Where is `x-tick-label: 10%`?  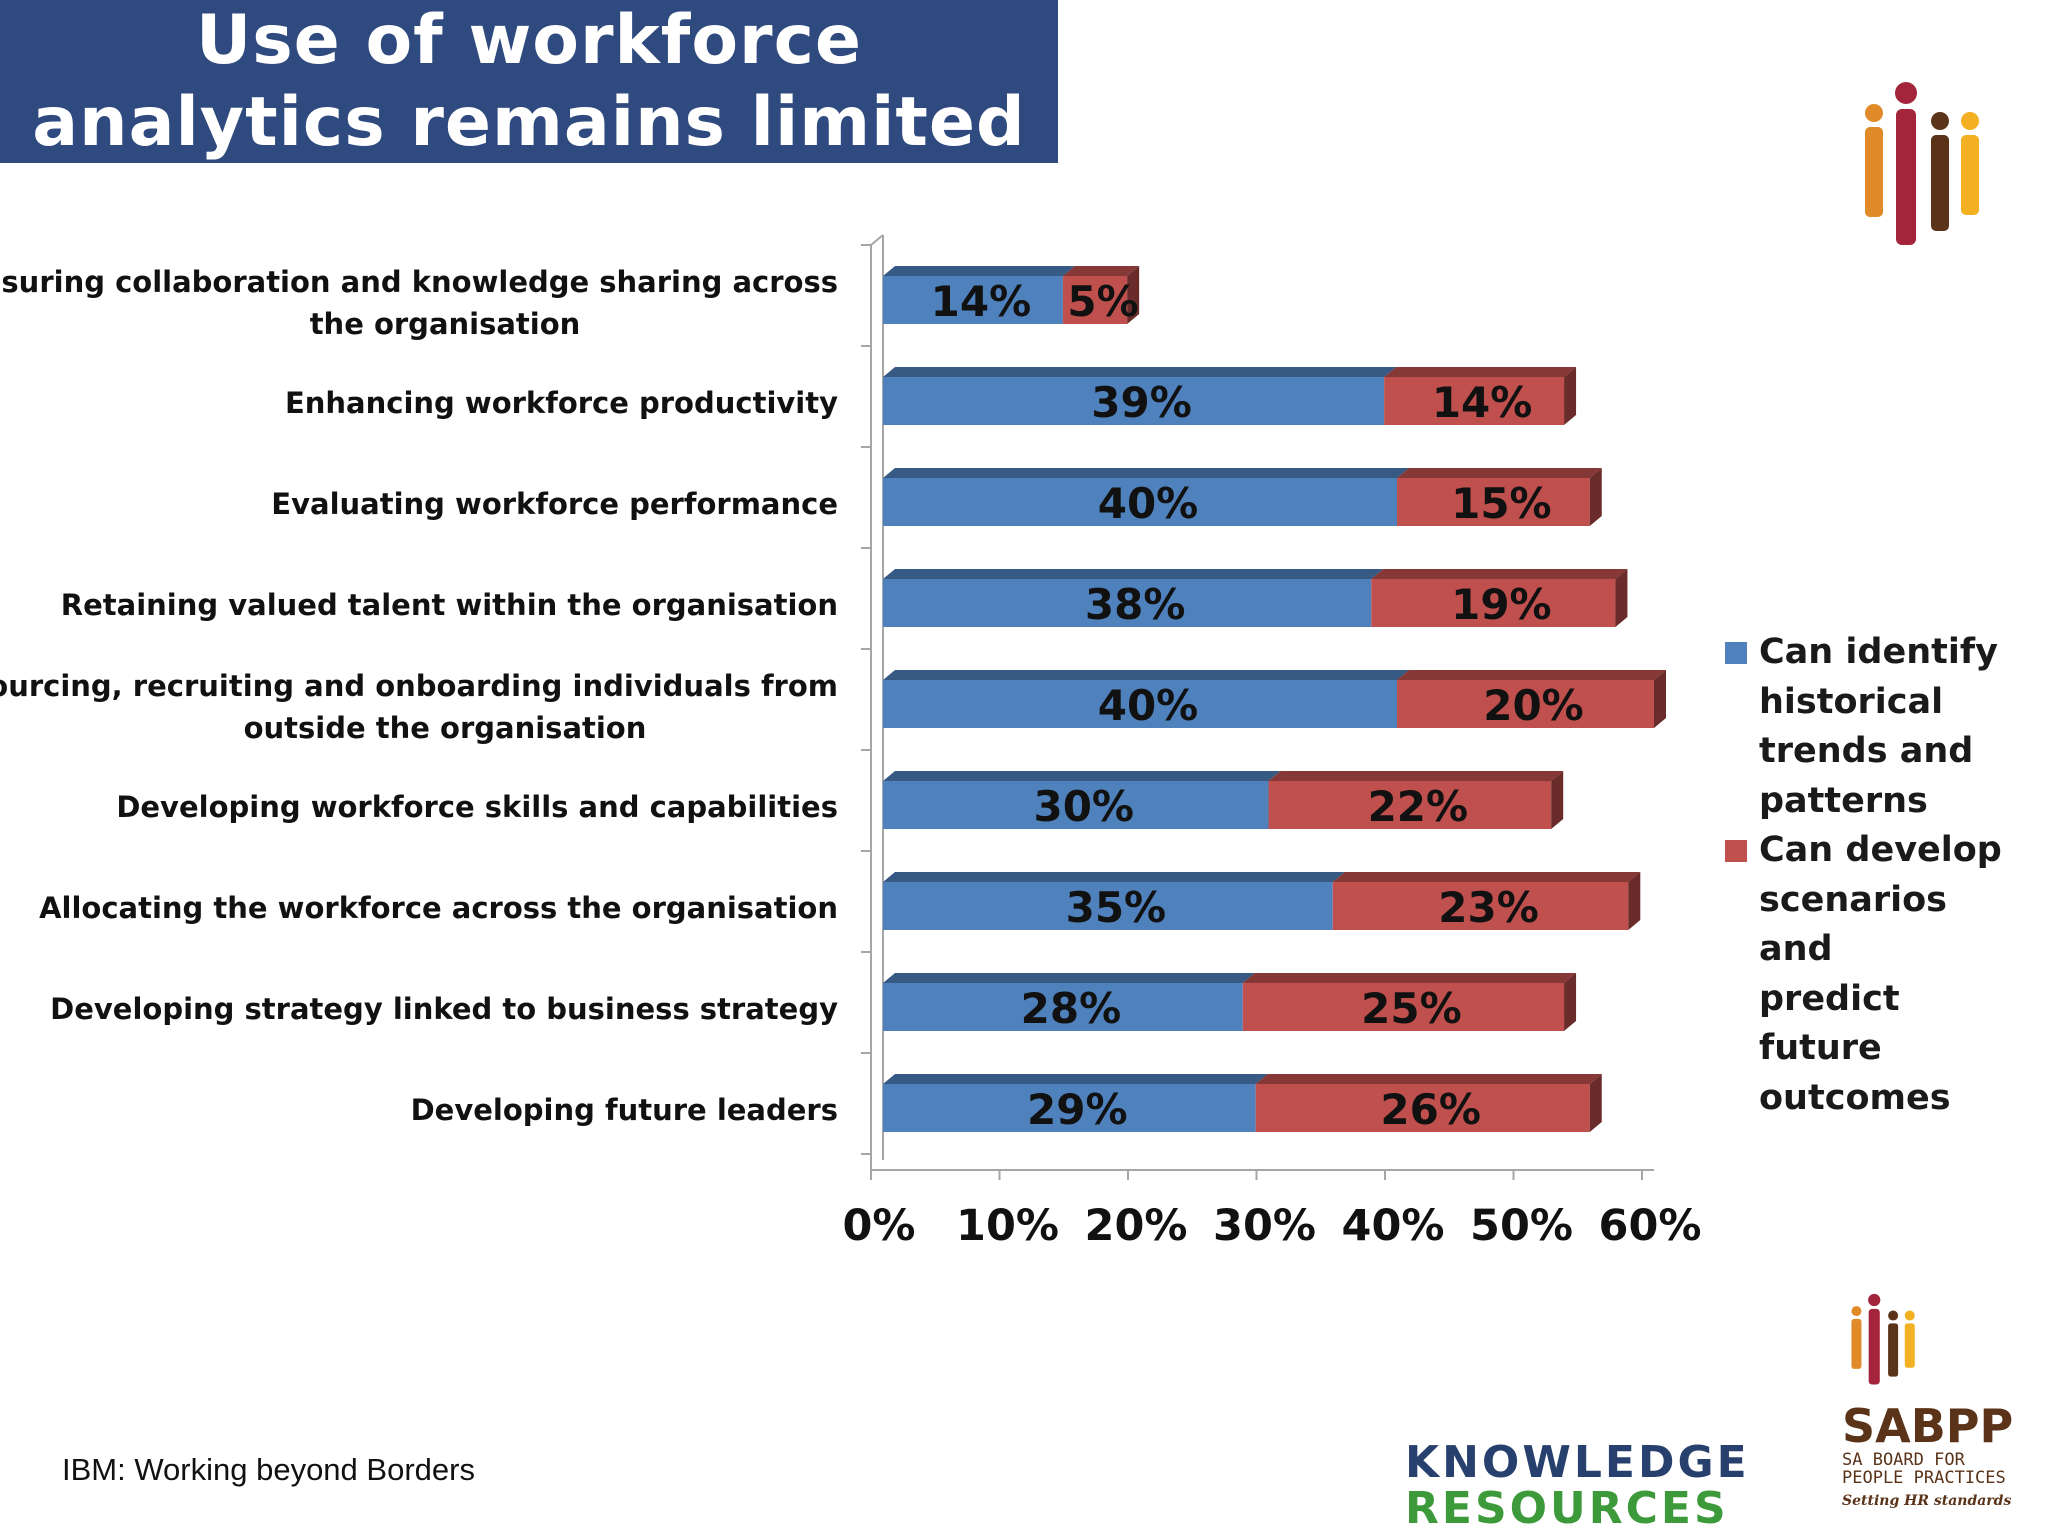
x-tick-label: 10% is located at coordinates (1007, 1226).